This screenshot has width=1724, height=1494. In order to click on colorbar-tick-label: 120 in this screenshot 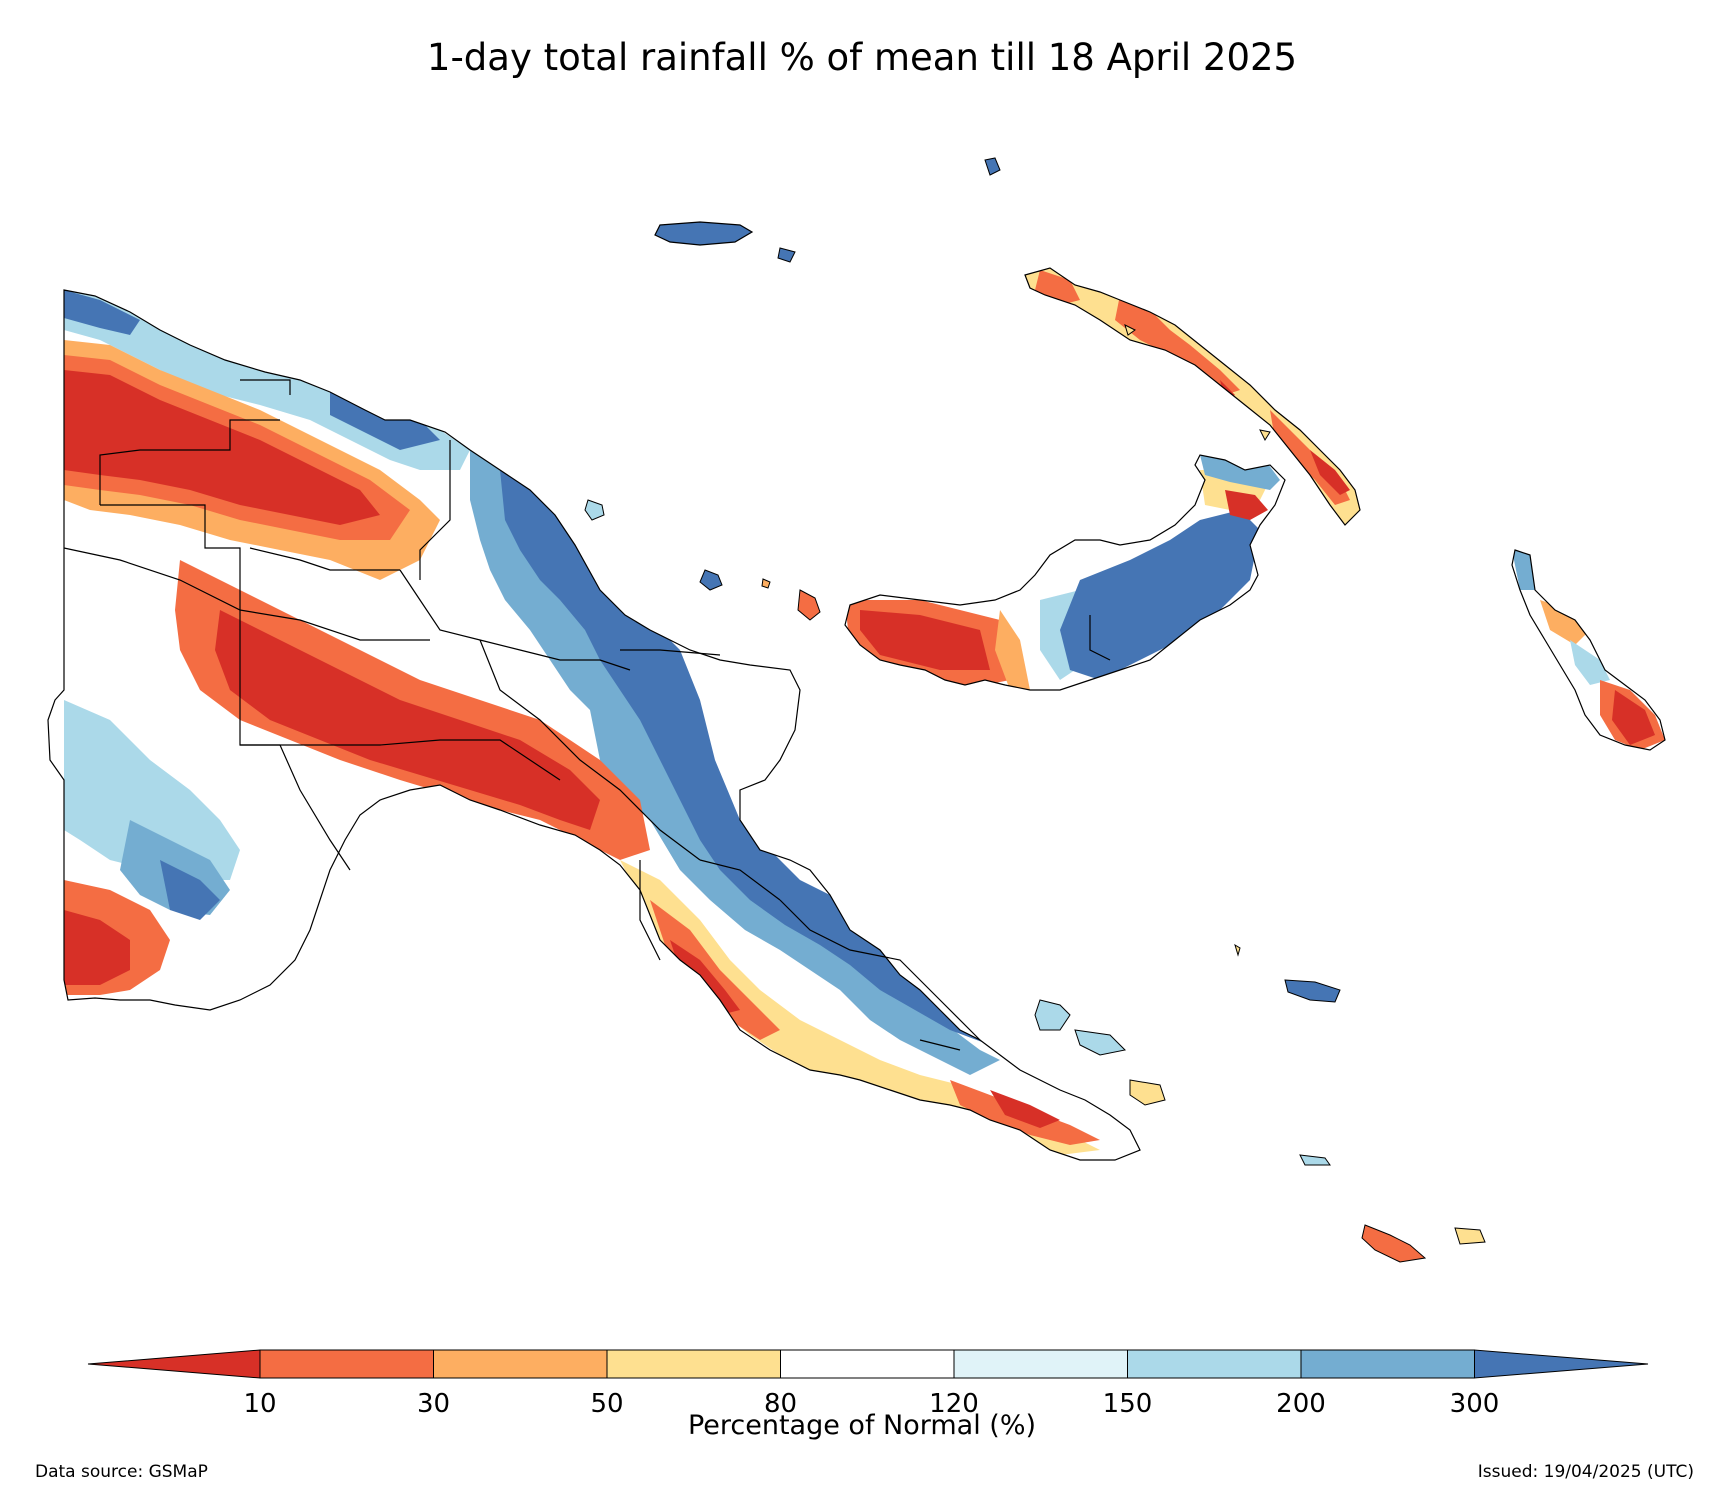, I will do `click(954, 1404)`.